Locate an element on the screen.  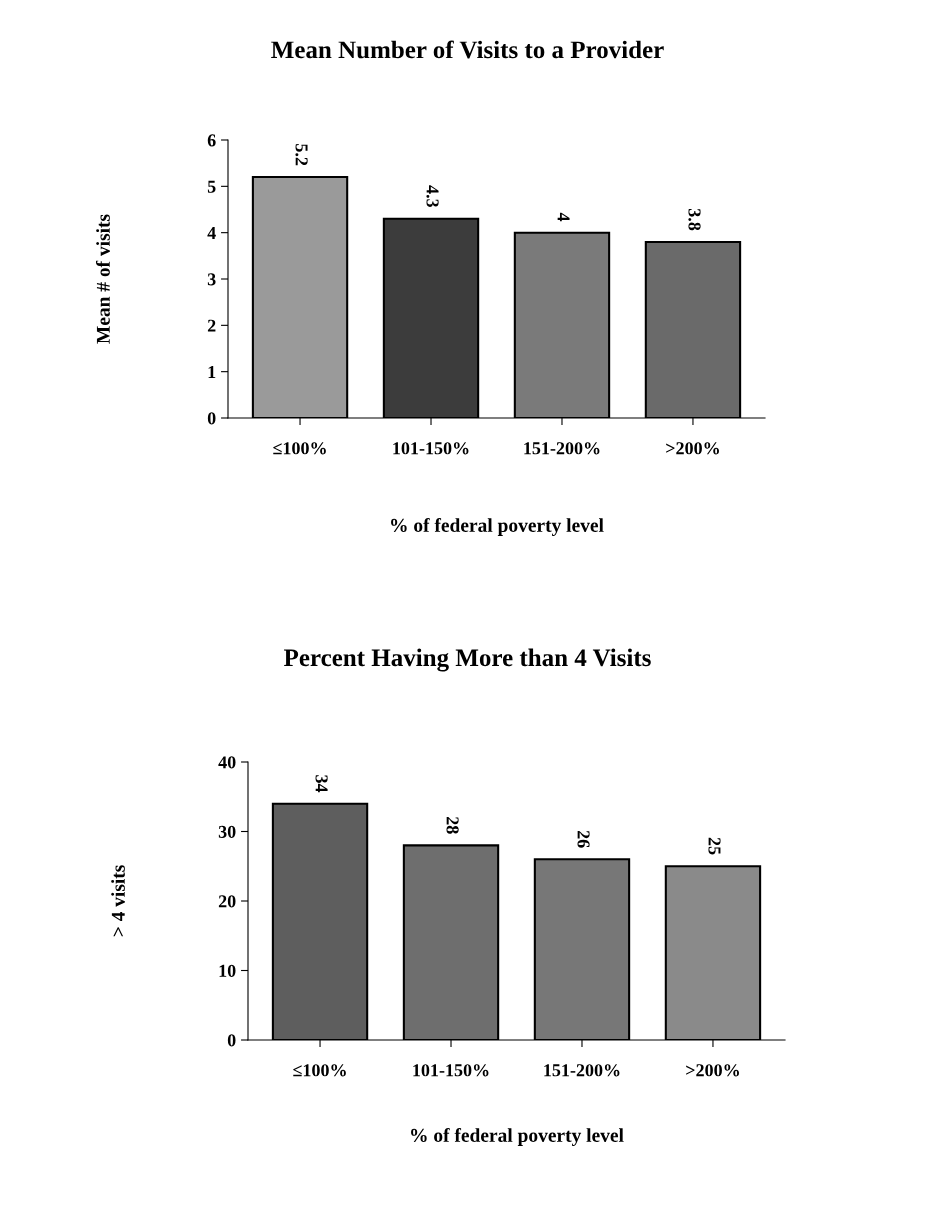
data-label: 26 is located at coordinates (583, 839).